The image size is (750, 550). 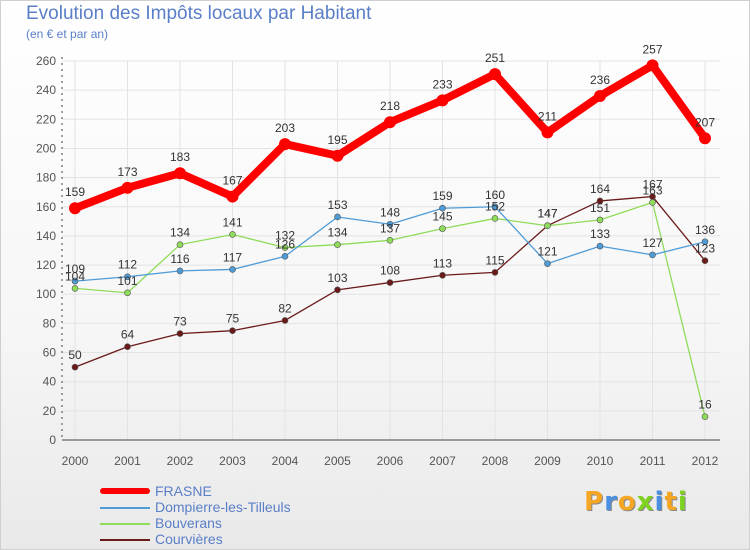 I want to click on chart-title: Evolution des Impôts locaux par Habitant, so click(x=199, y=13).